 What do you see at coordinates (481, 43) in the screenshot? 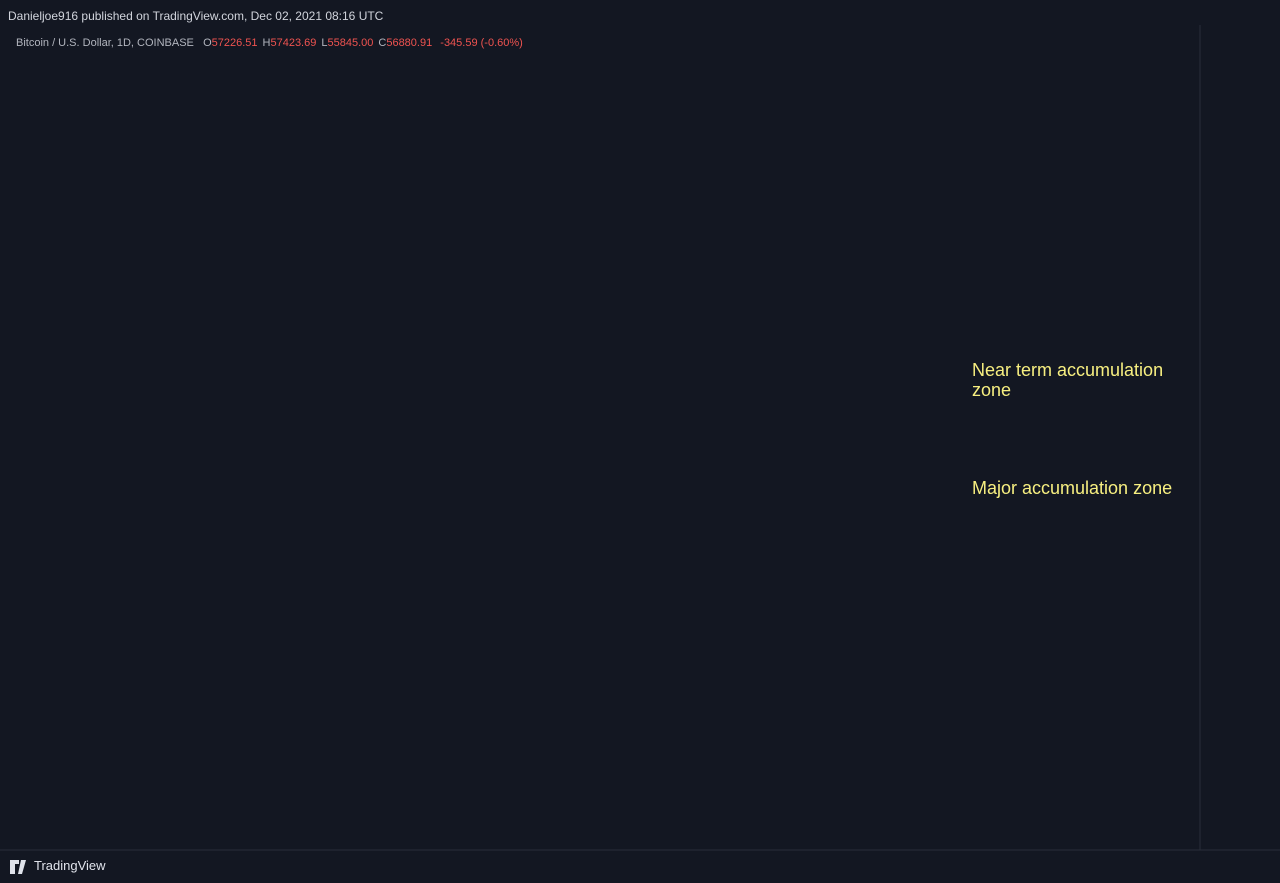
I see `change: -345.59 (-0.60%)` at bounding box center [481, 43].